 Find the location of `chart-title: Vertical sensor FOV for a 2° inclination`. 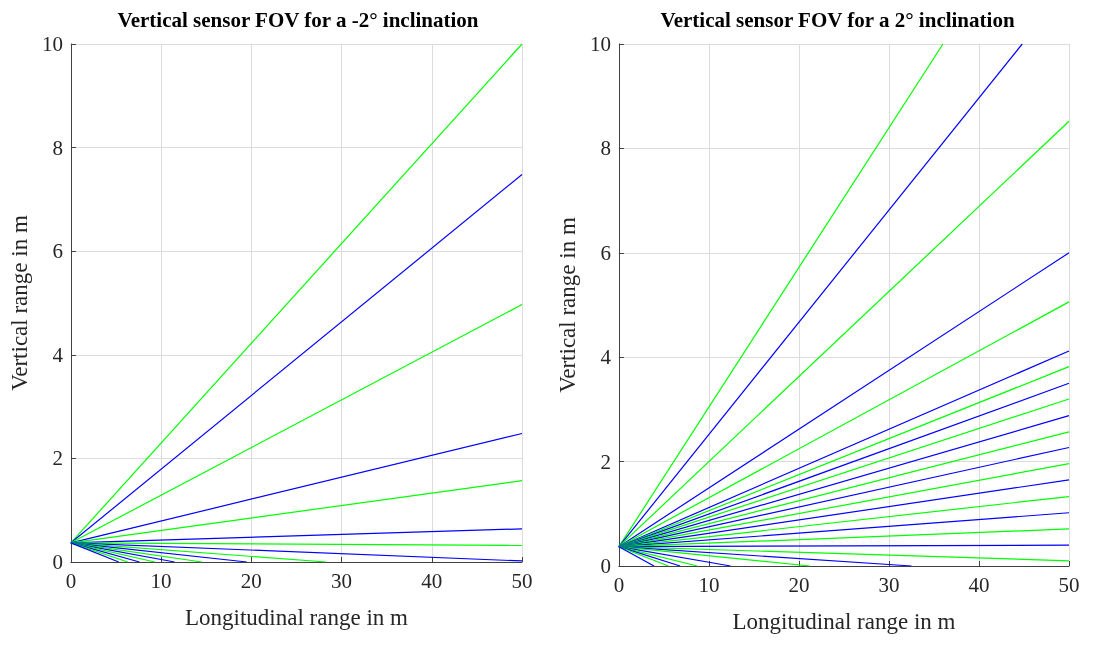

chart-title: Vertical sensor FOV for a 2° inclination is located at coordinates (837, 19).